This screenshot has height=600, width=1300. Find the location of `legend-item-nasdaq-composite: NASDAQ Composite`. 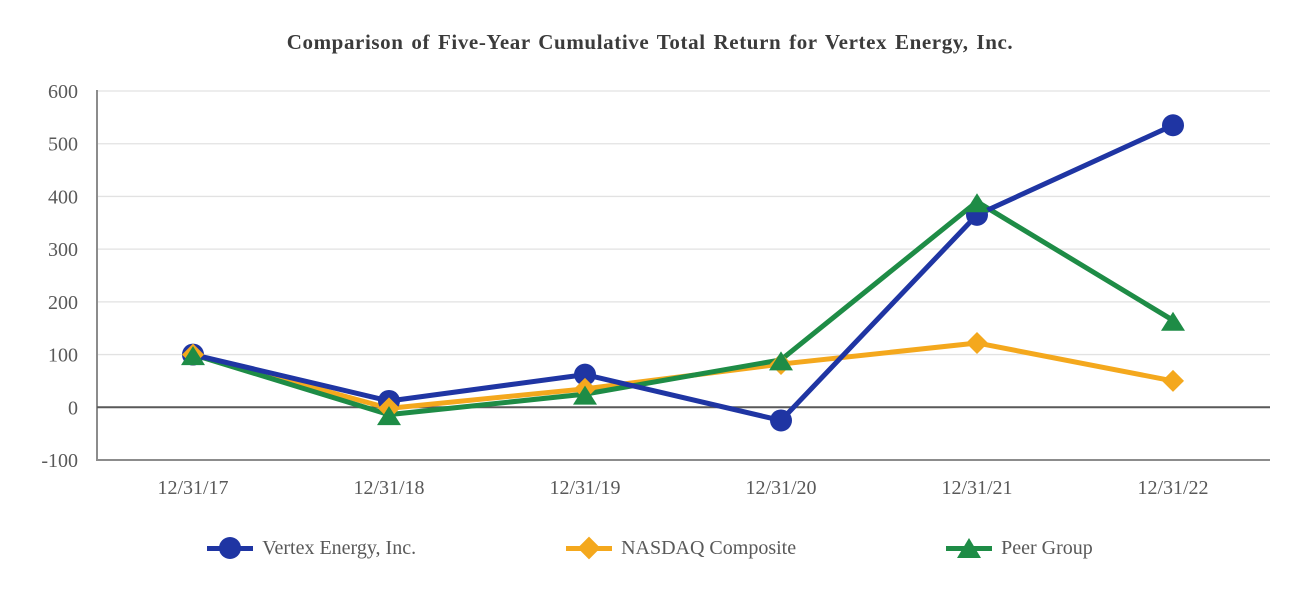

legend-item-nasdaq-composite: NASDAQ Composite is located at coordinates (681, 548).